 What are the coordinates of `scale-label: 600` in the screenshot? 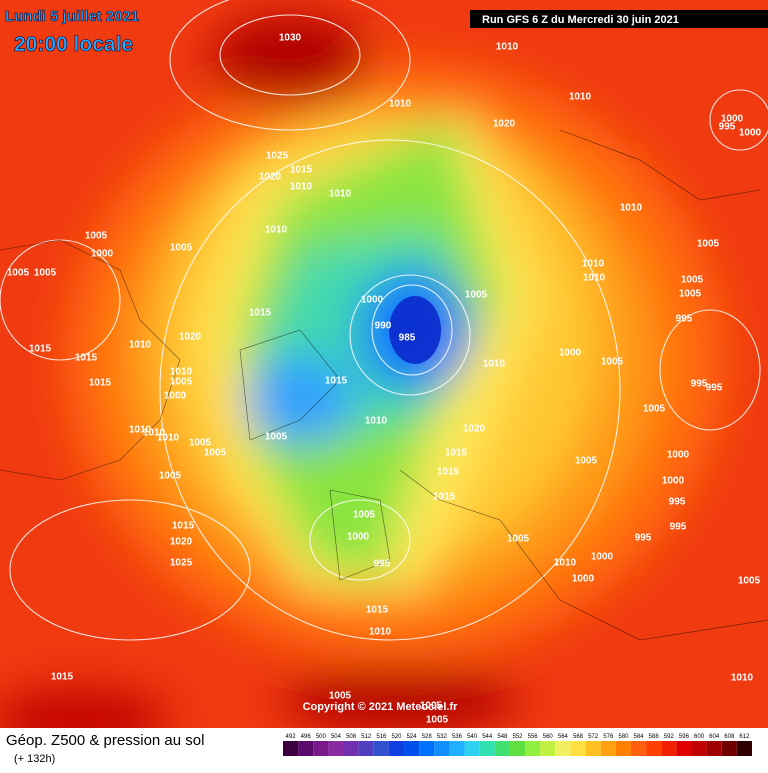 It's located at (699, 737).